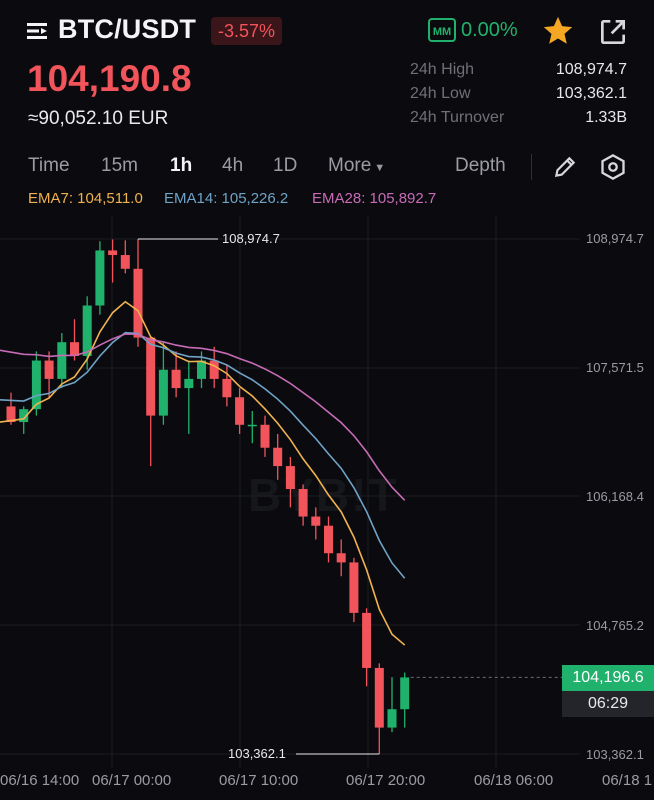 The height and width of the screenshot is (800, 654). I want to click on tab-1h: 1h, so click(181, 165).